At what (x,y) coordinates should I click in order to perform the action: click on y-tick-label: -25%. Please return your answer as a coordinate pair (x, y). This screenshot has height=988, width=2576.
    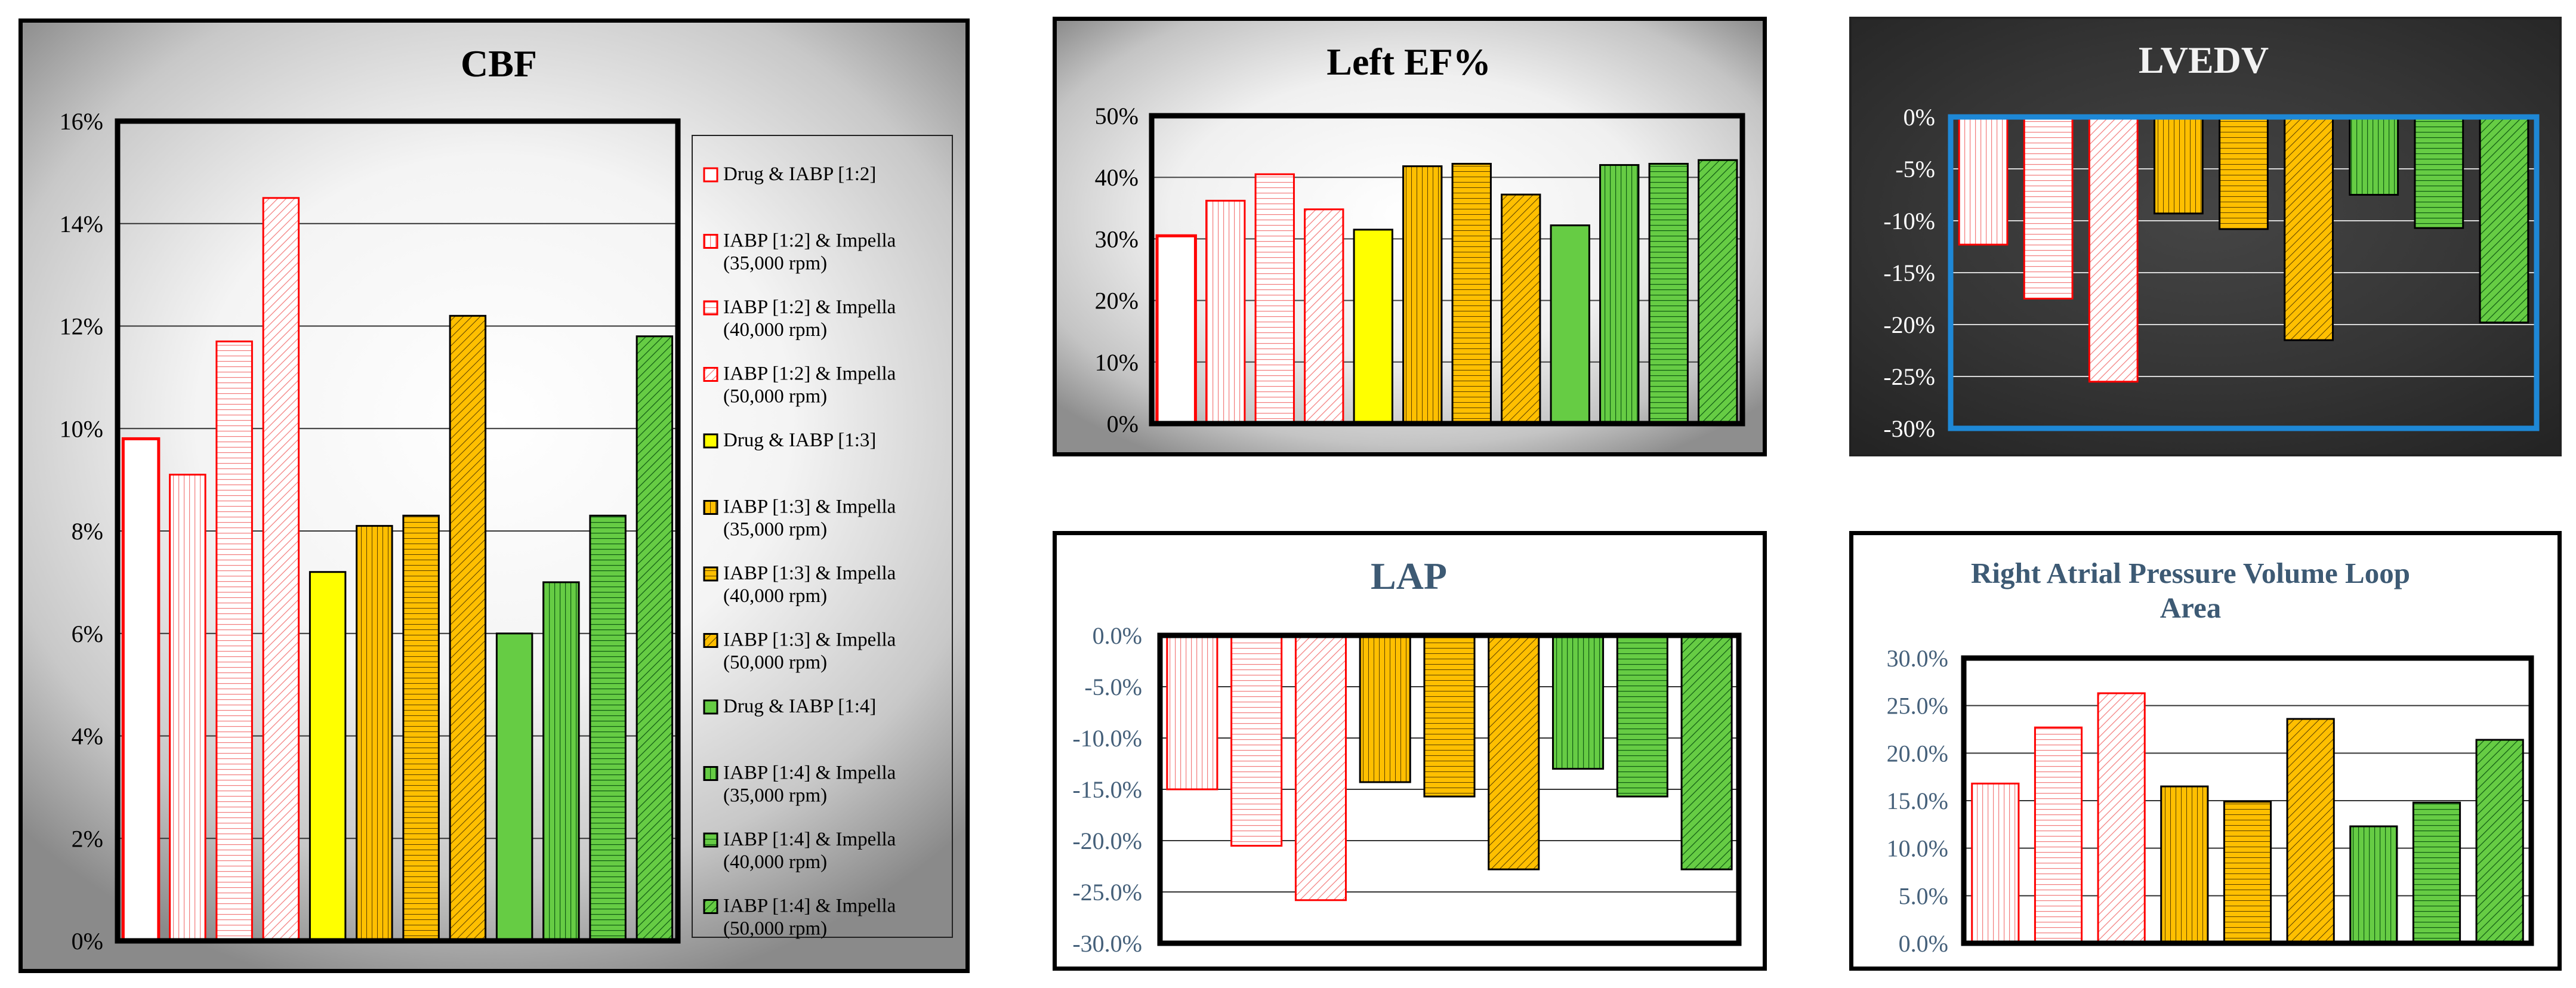
    Looking at the image, I should click on (1909, 376).